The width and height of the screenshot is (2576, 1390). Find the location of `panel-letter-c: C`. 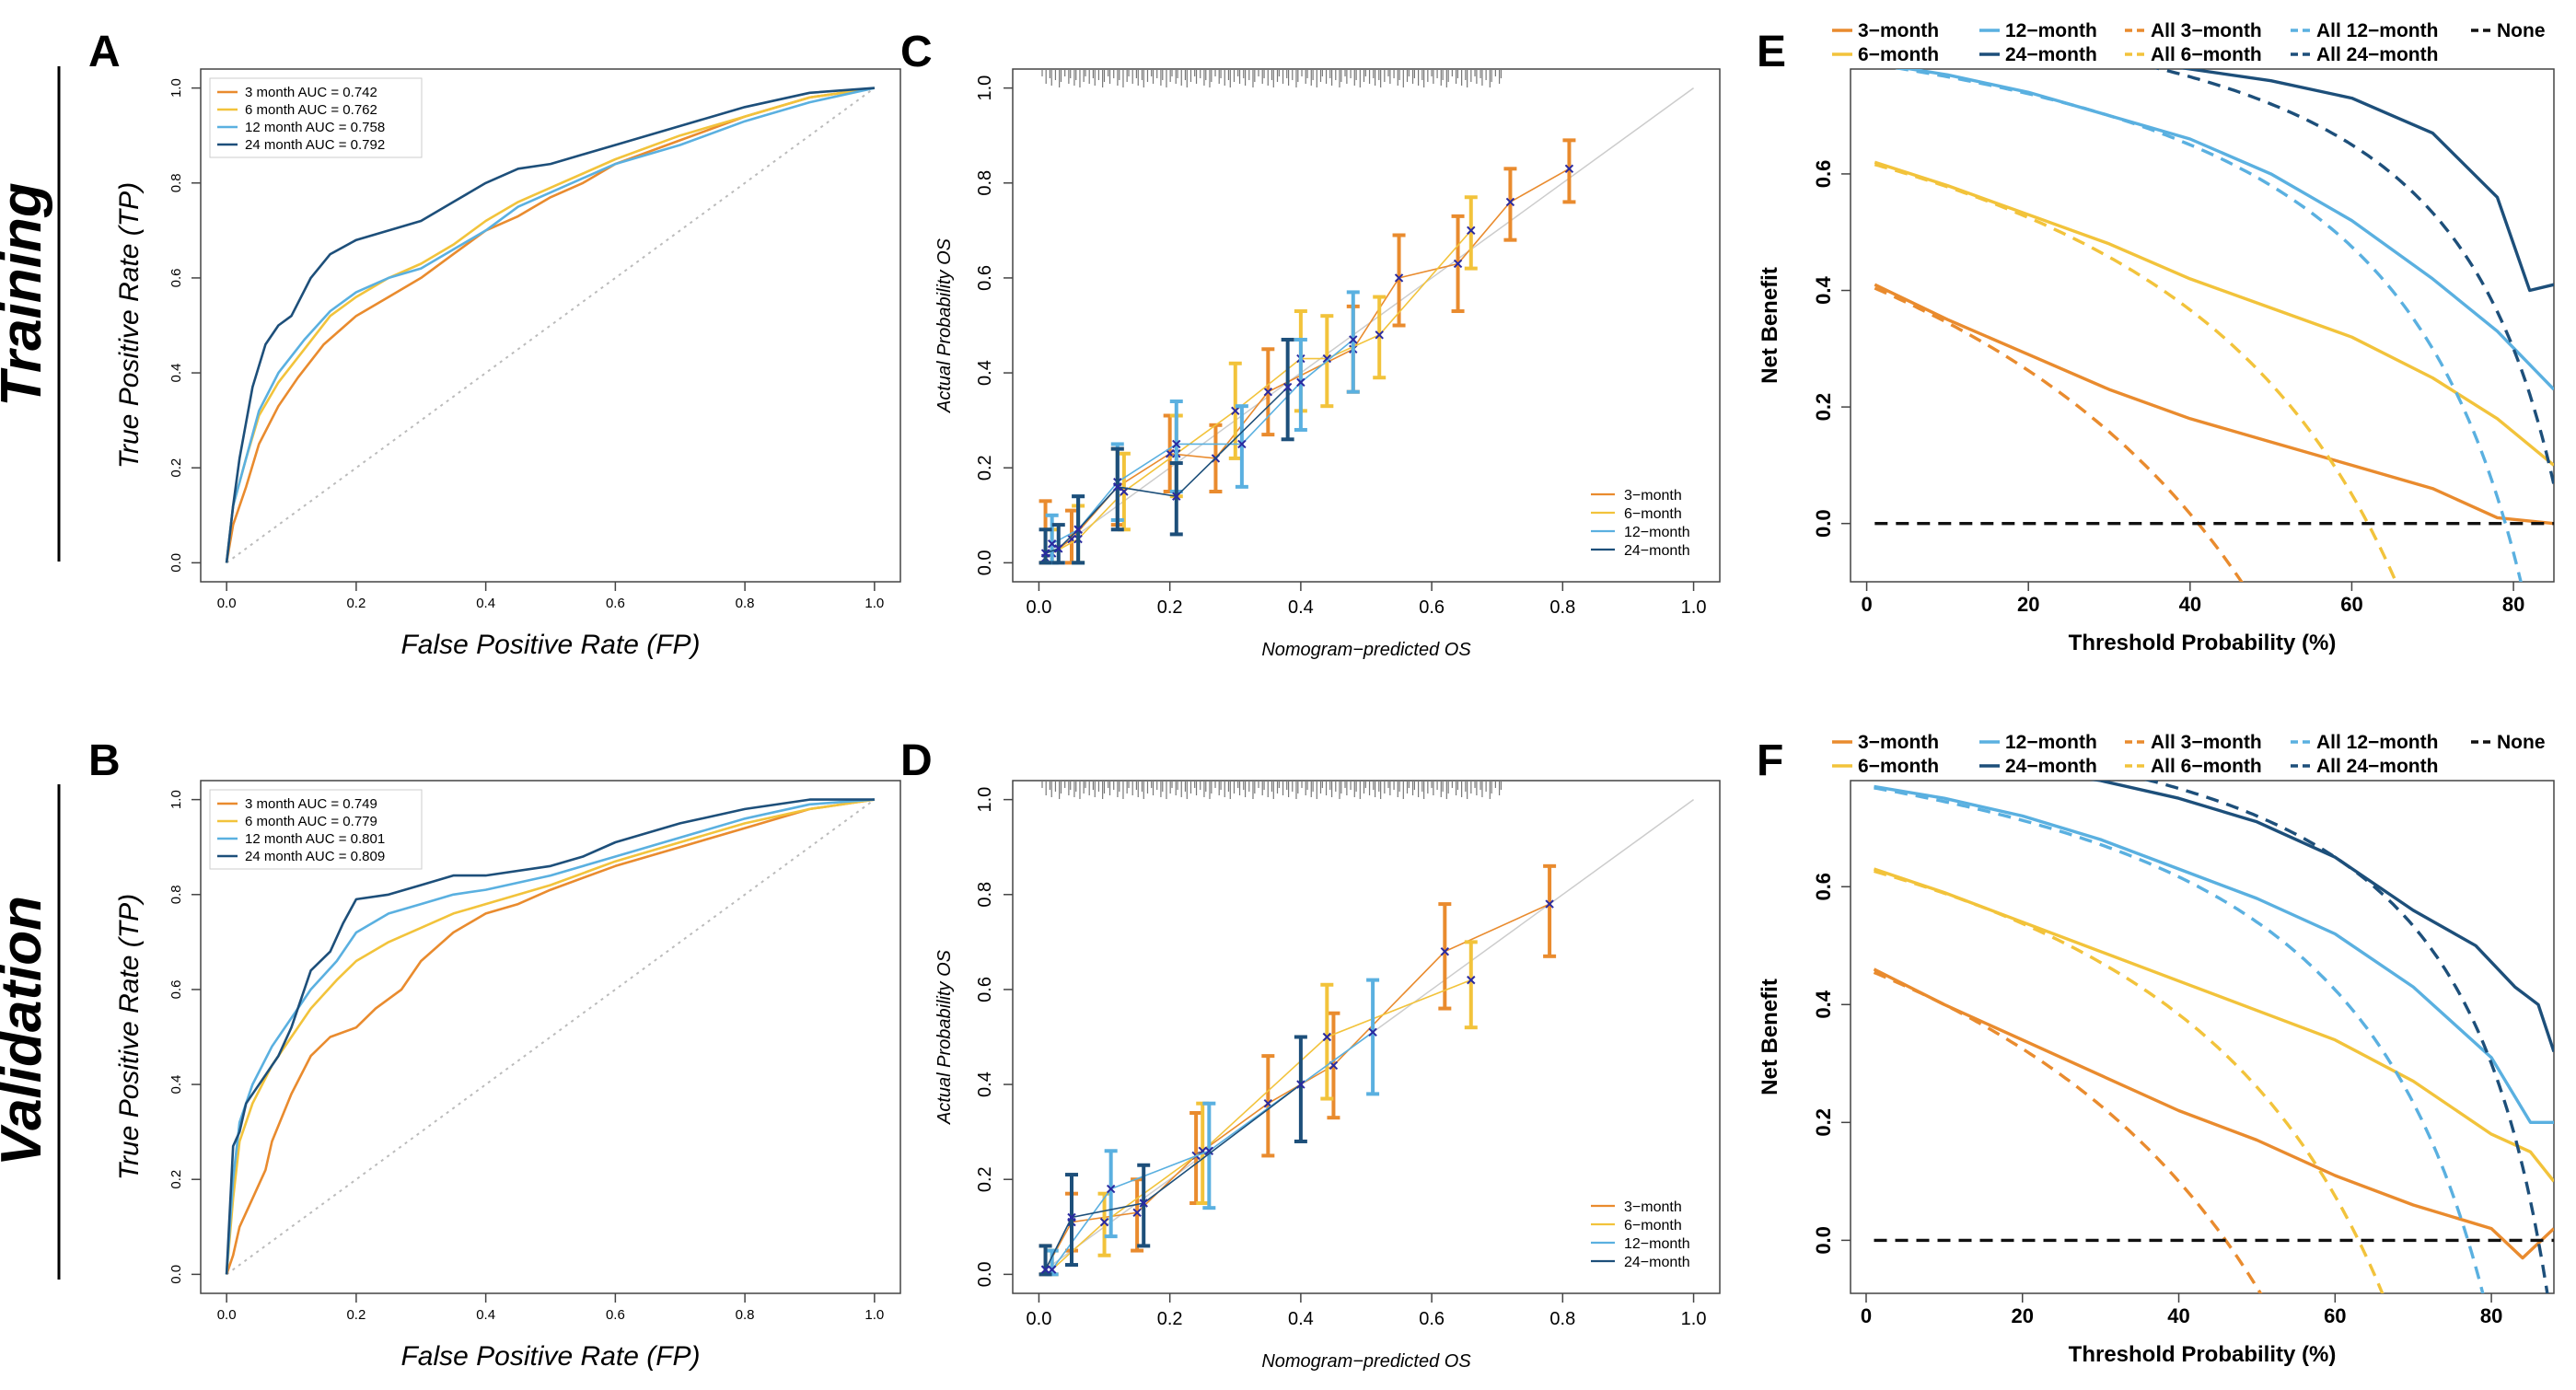

panel-letter-c: C is located at coordinates (916, 52).